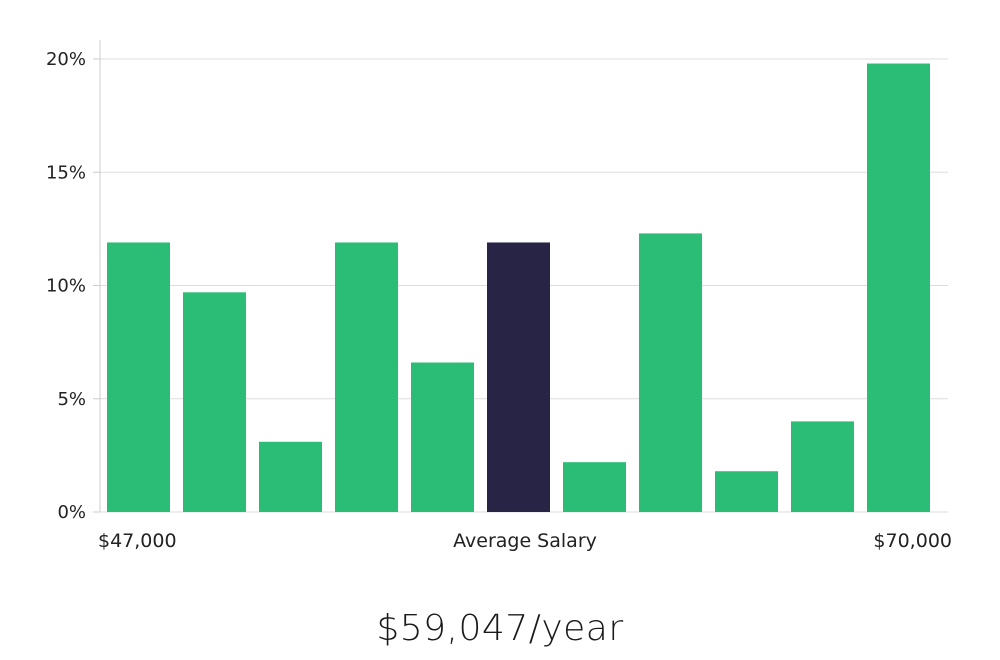 Image resolution: width=1000 pixels, height=660 pixels. What do you see at coordinates (518, 377) in the screenshot?
I see `bar-average` at bounding box center [518, 377].